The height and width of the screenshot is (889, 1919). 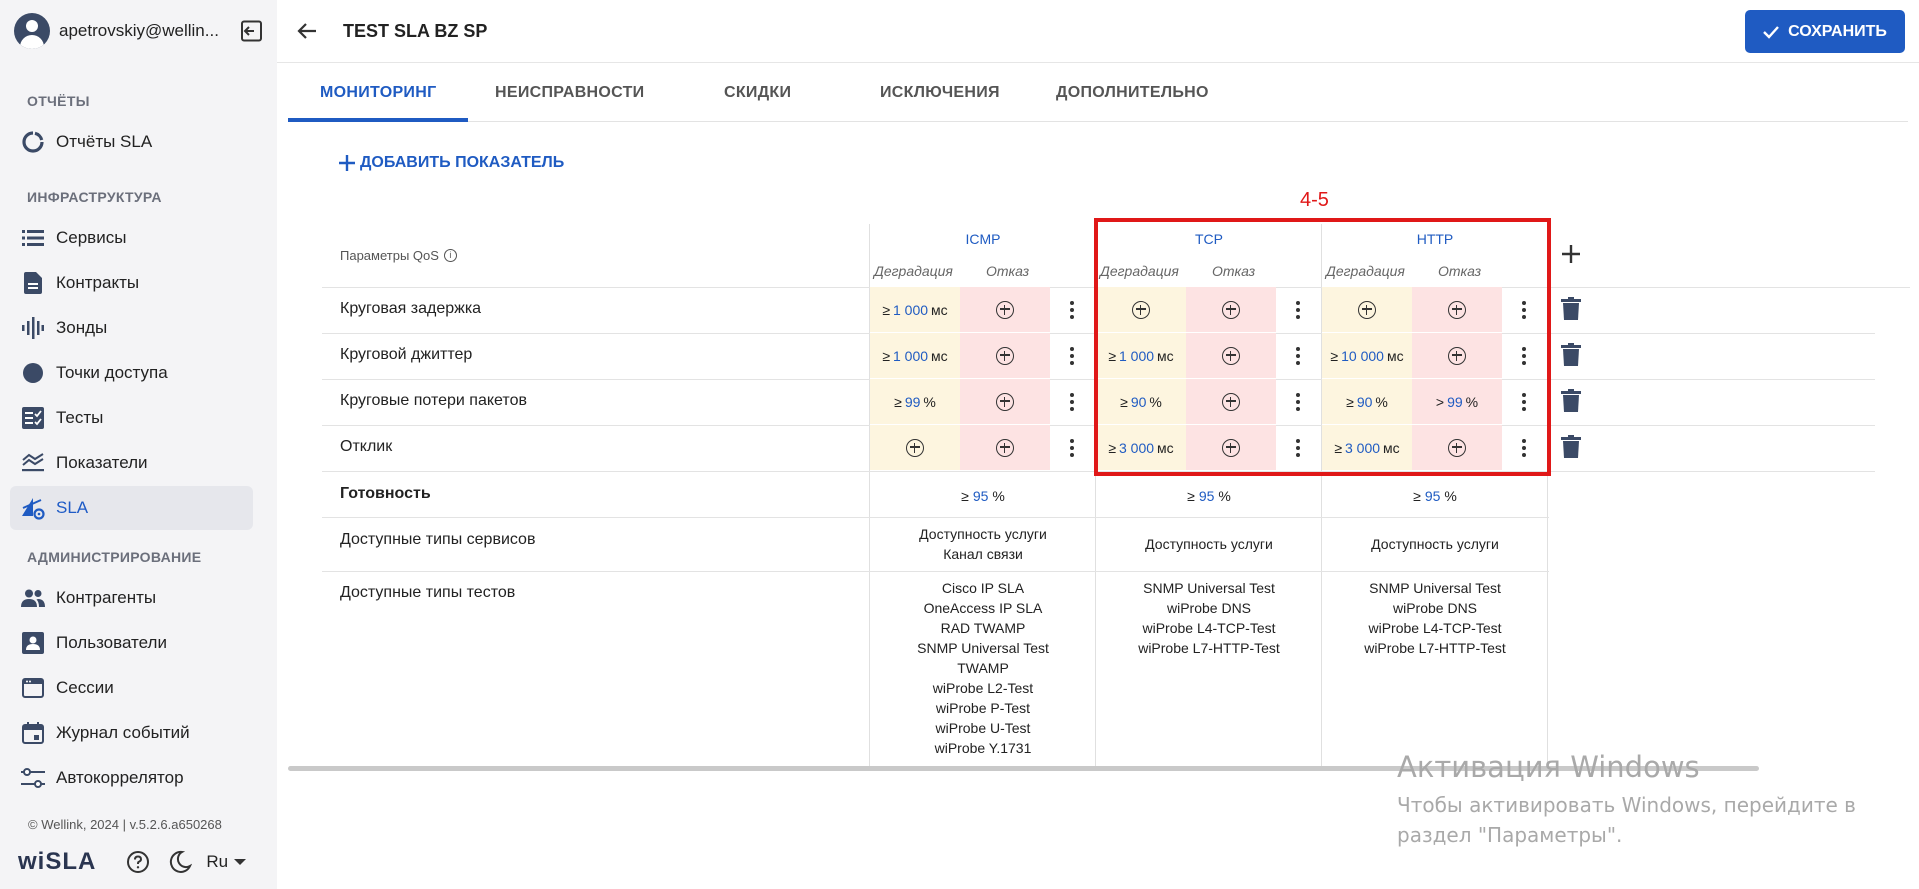 I want to click on sidebar-item-indicators: Показатели, so click(x=131, y=463).